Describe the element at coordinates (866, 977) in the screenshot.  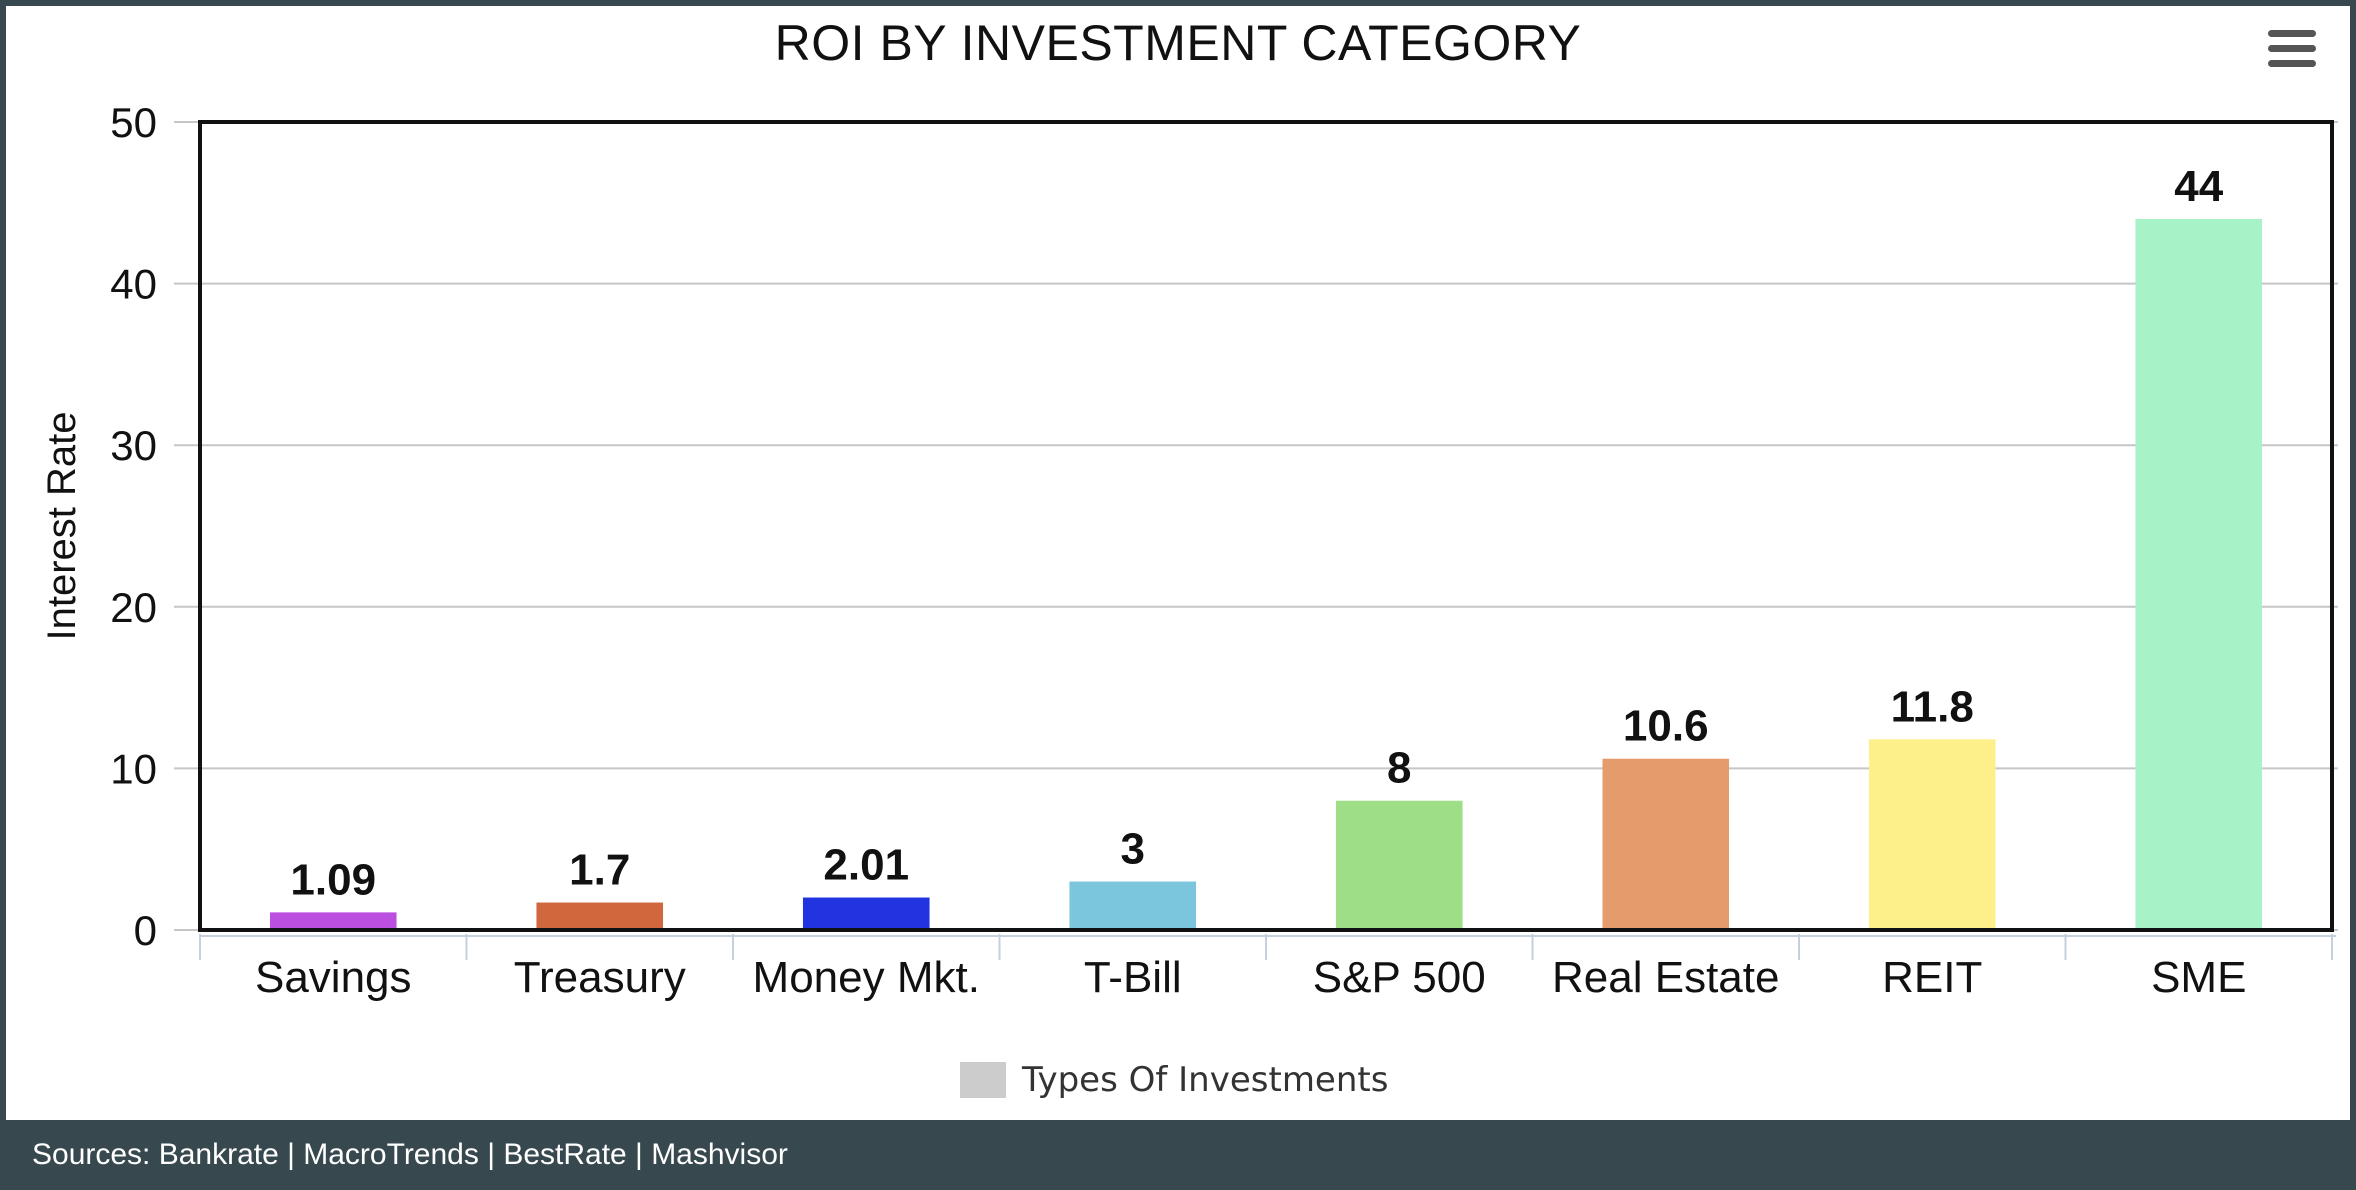
I see `x-tick-label: Money Mkt.` at that location.